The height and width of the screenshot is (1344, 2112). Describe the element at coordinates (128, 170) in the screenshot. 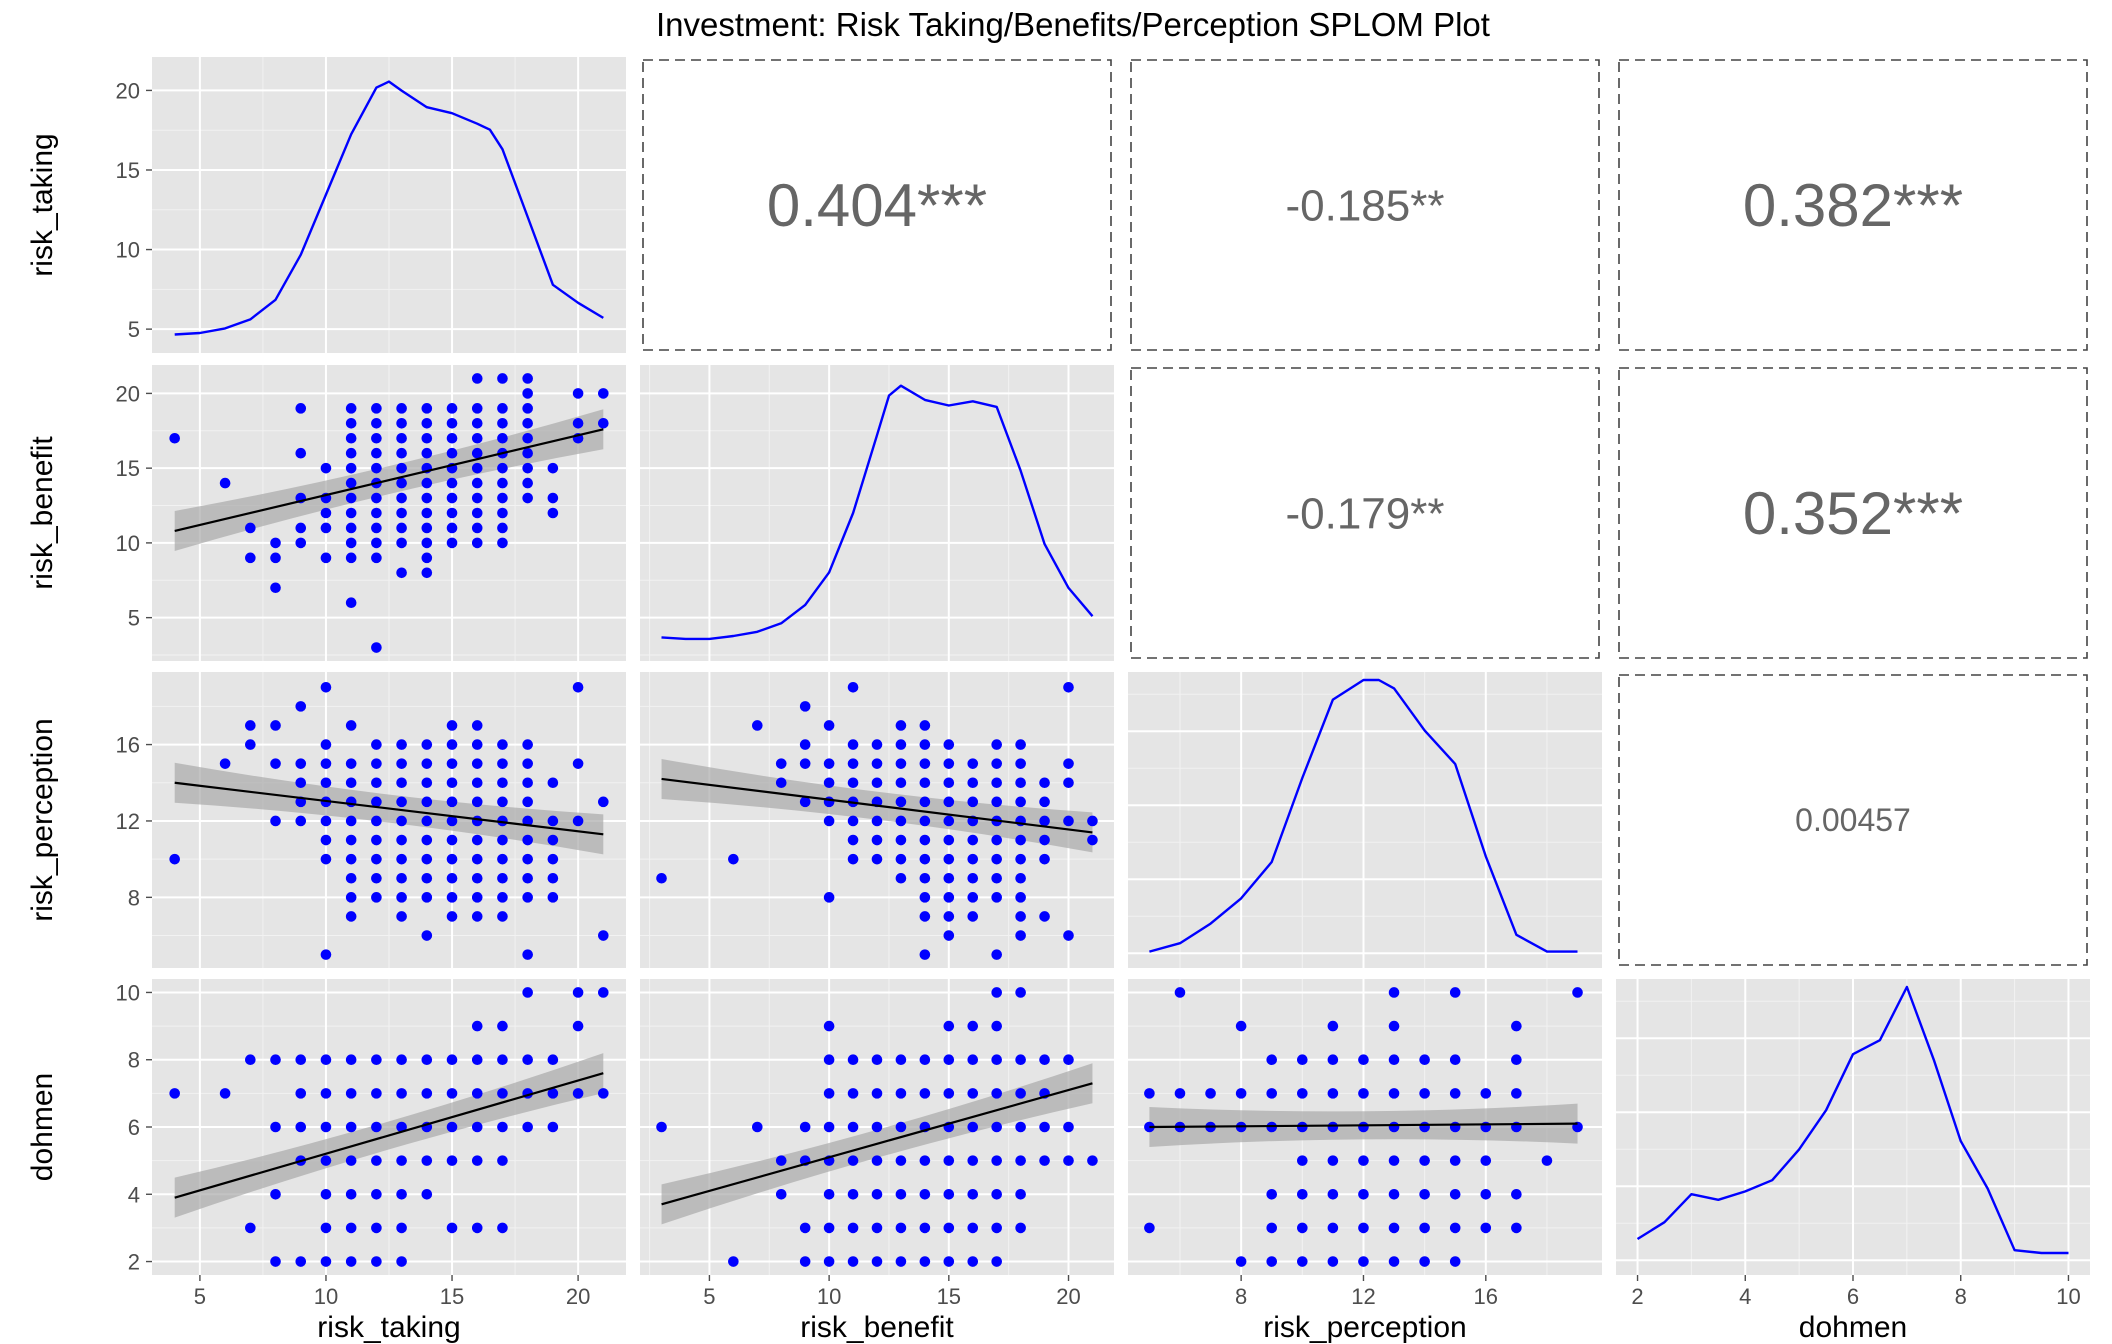

I see `y-tick-label: 15` at that location.